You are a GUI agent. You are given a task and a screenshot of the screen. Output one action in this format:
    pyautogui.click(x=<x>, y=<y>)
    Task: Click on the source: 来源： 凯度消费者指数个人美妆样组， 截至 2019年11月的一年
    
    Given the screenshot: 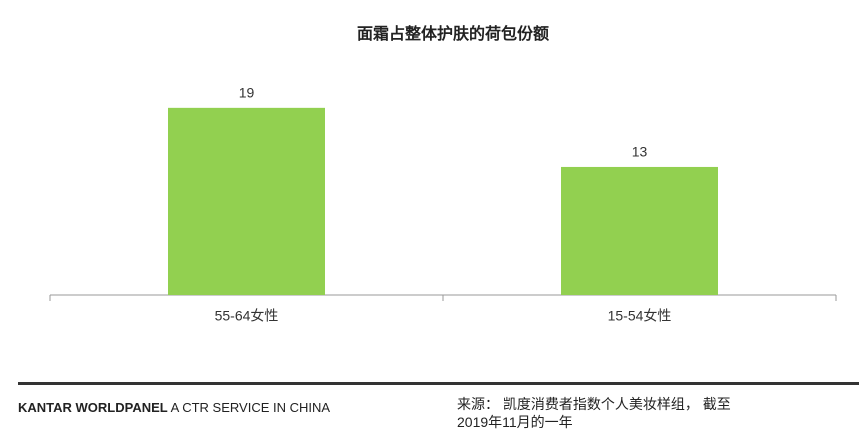 What is the action you would take?
    pyautogui.click(x=594, y=413)
    